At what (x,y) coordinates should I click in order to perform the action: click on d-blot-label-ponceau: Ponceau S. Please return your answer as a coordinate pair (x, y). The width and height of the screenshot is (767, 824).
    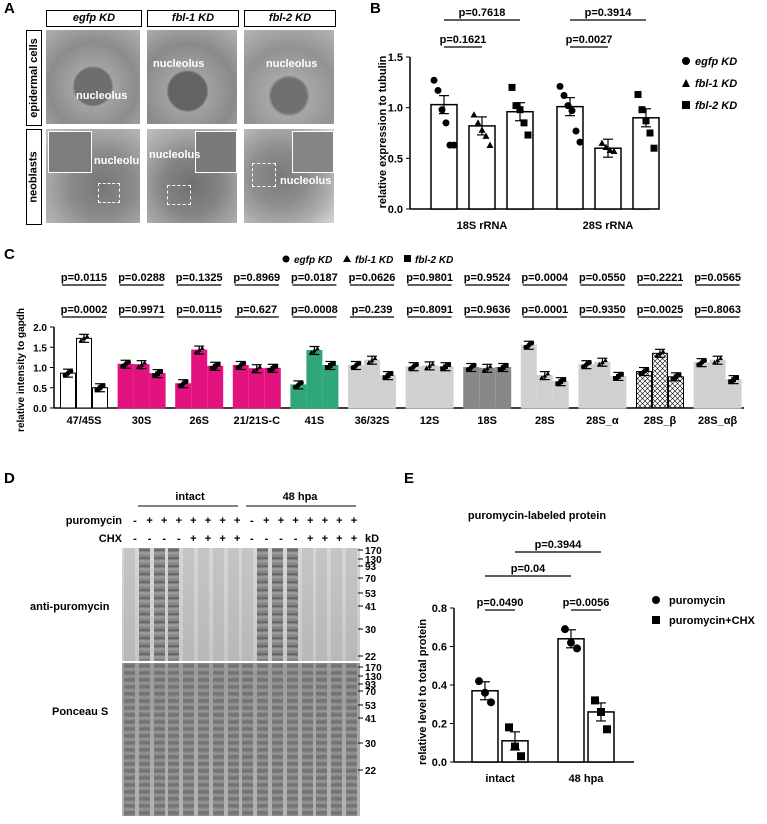
    Looking at the image, I should click on (80, 712).